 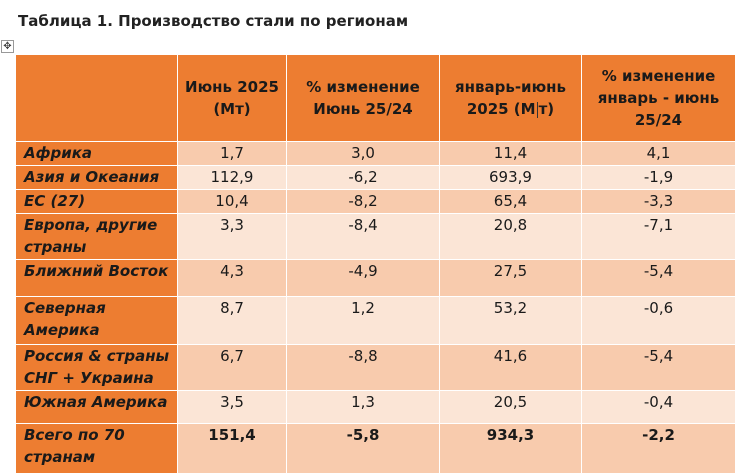 I want to click on ytd-value: 41,6, so click(x=510, y=367).